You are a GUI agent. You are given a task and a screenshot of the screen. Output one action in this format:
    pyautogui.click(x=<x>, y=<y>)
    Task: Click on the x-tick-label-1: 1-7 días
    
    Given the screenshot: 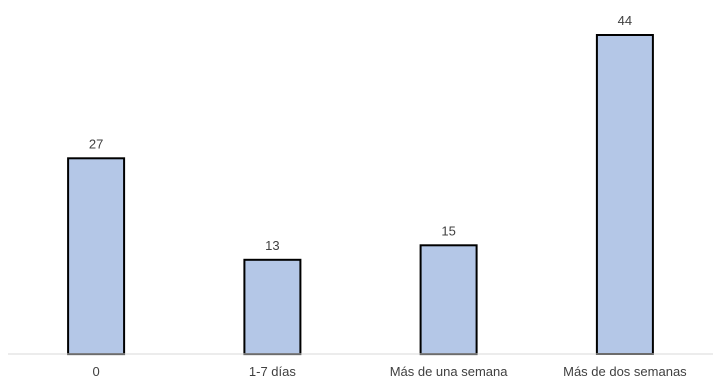 What is the action you would take?
    pyautogui.click(x=272, y=371)
    